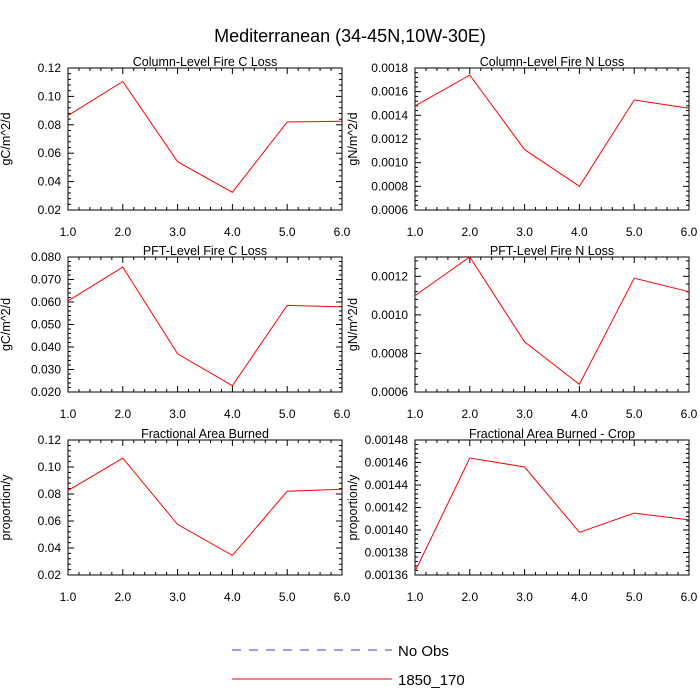 This screenshot has height=700, width=700. Describe the element at coordinates (387, 440) in the screenshot. I see `y-tick-label: 0.00148` at that location.